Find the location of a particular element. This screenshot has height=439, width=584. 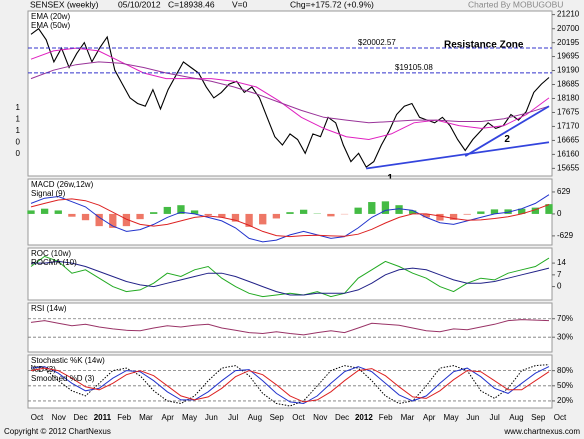

x-tick-label: 2011 is located at coordinates (103, 417).